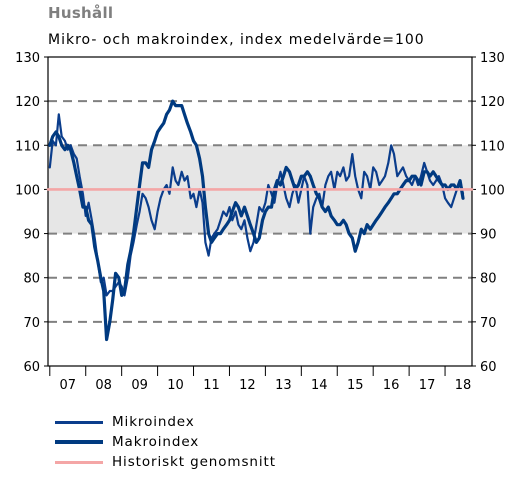 This screenshot has height=479, width=529. Describe the element at coordinates (156, 442) in the screenshot. I see `legend-label-makroindex: Makroindex` at that location.